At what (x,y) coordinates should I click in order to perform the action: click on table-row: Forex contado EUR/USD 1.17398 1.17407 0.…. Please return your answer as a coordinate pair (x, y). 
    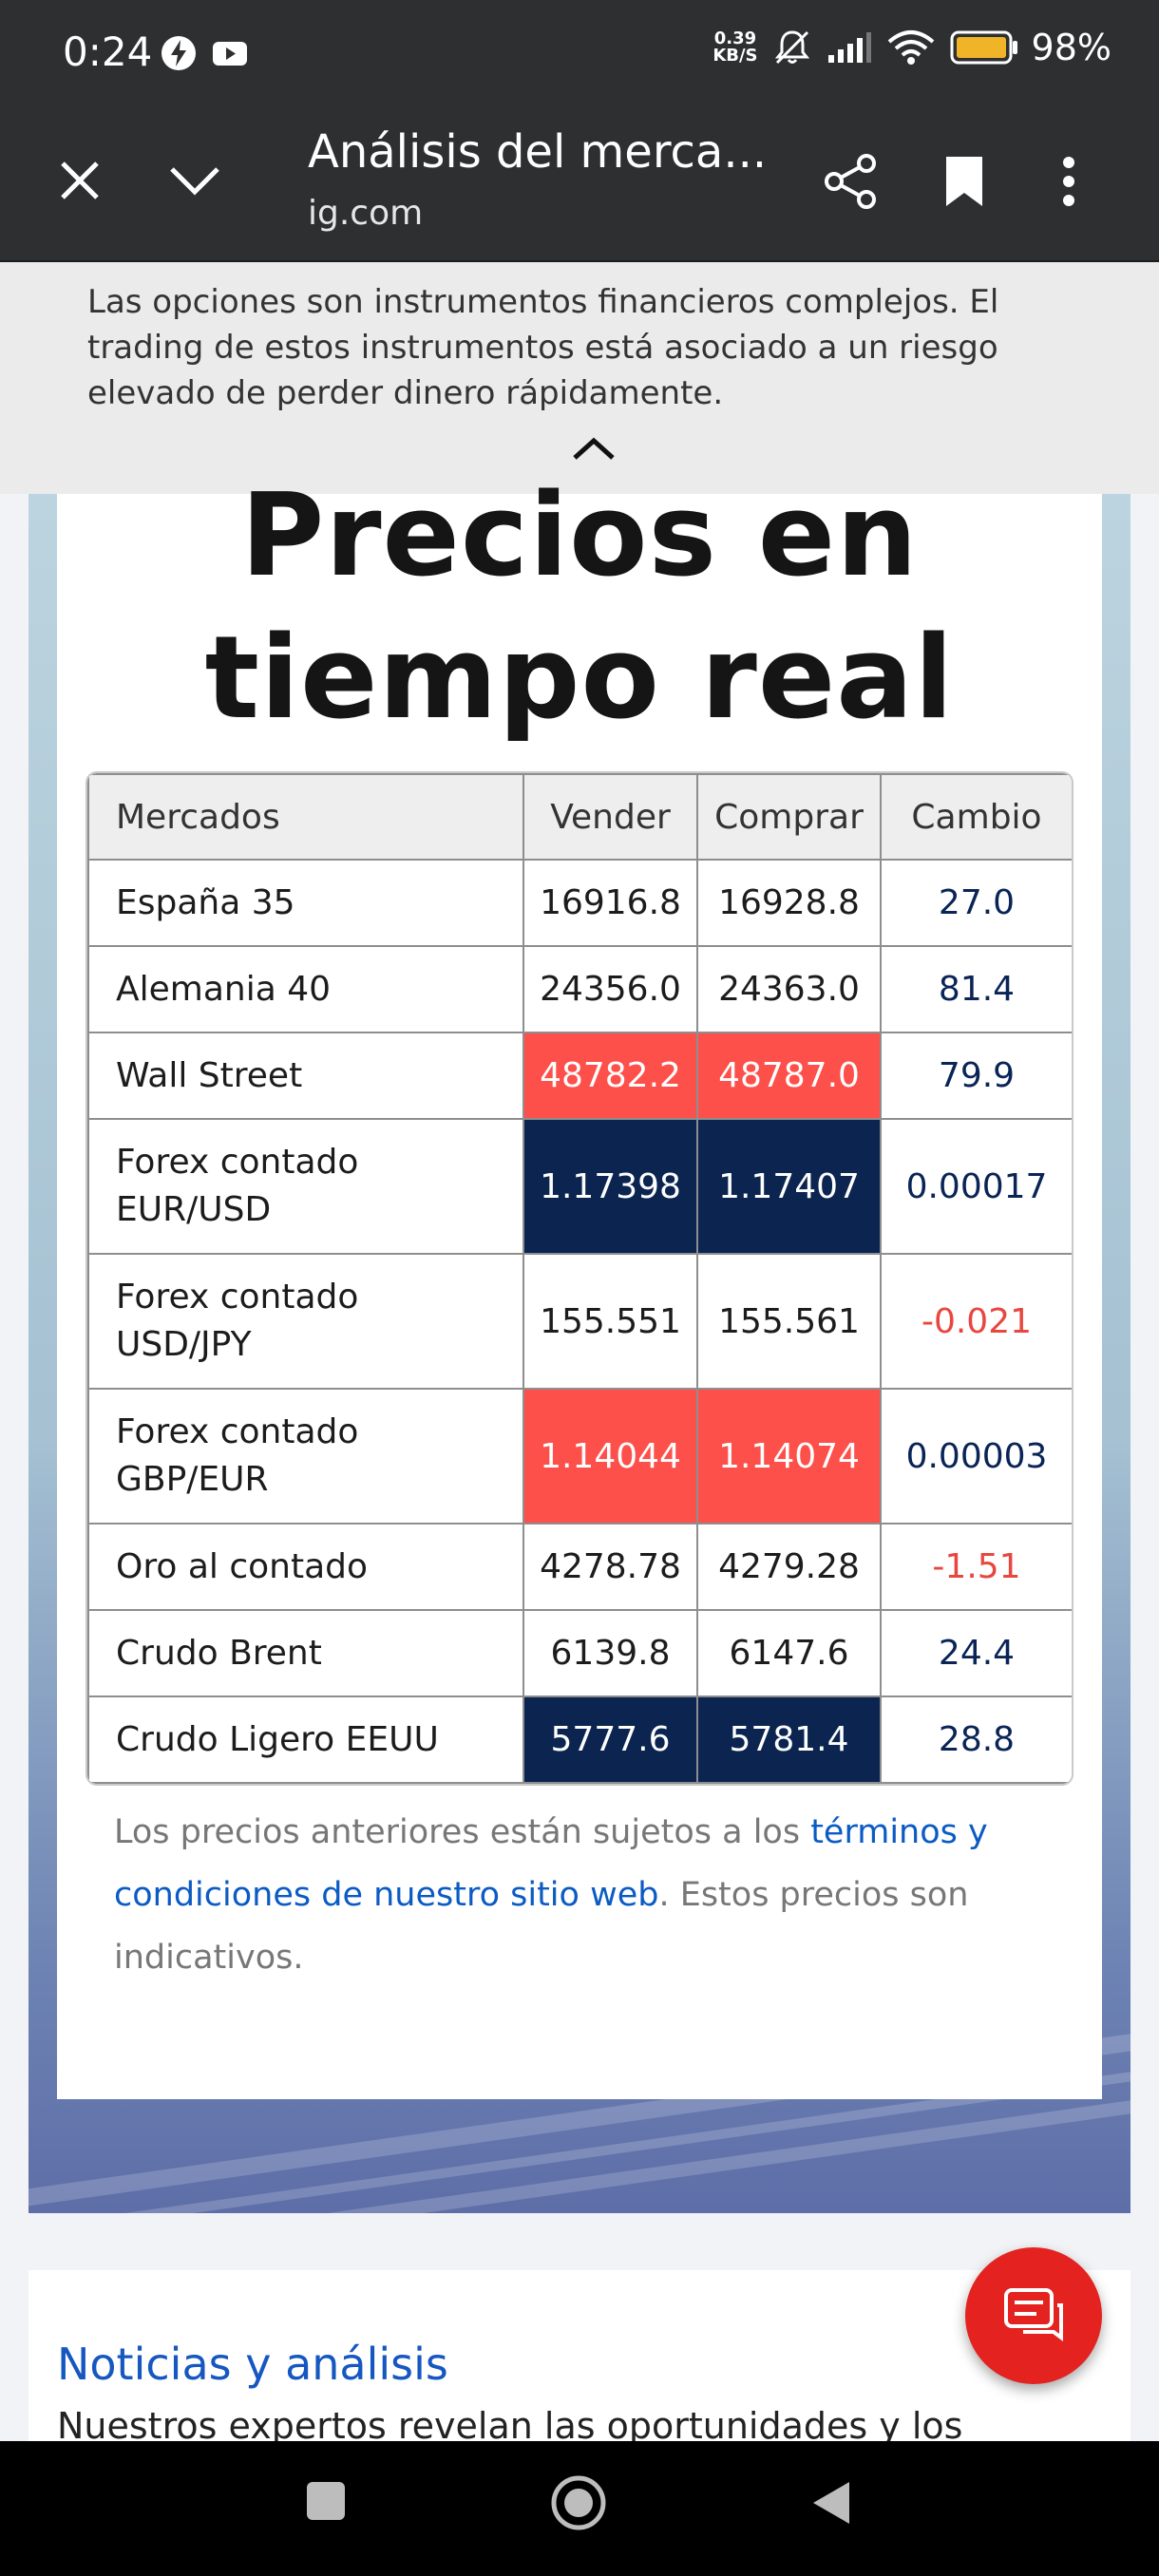
    Looking at the image, I should click on (579, 1186).